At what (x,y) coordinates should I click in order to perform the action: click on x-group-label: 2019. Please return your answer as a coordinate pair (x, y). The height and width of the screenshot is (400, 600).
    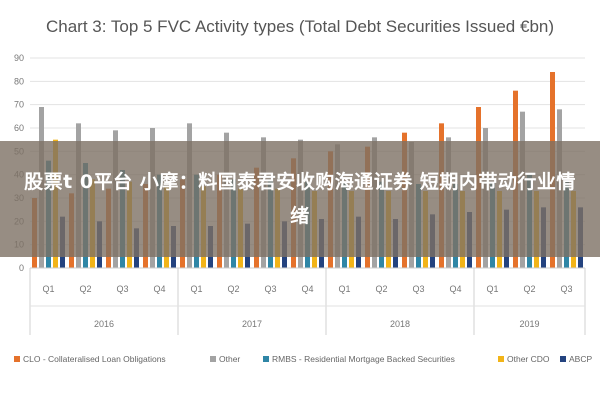
    Looking at the image, I should click on (529, 324).